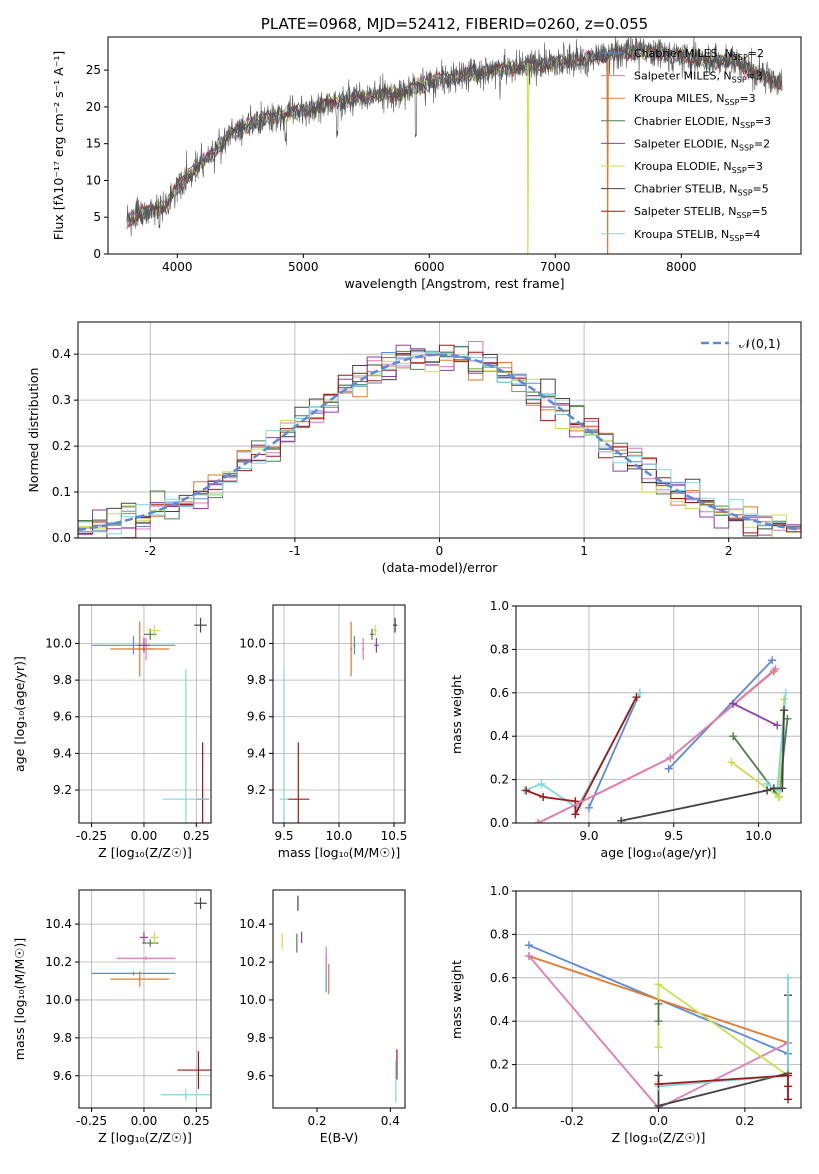  What do you see at coordinates (659, 852) in the screenshot?
I see `x-axis-label: age [log₁₀(age/yr)]` at bounding box center [659, 852].